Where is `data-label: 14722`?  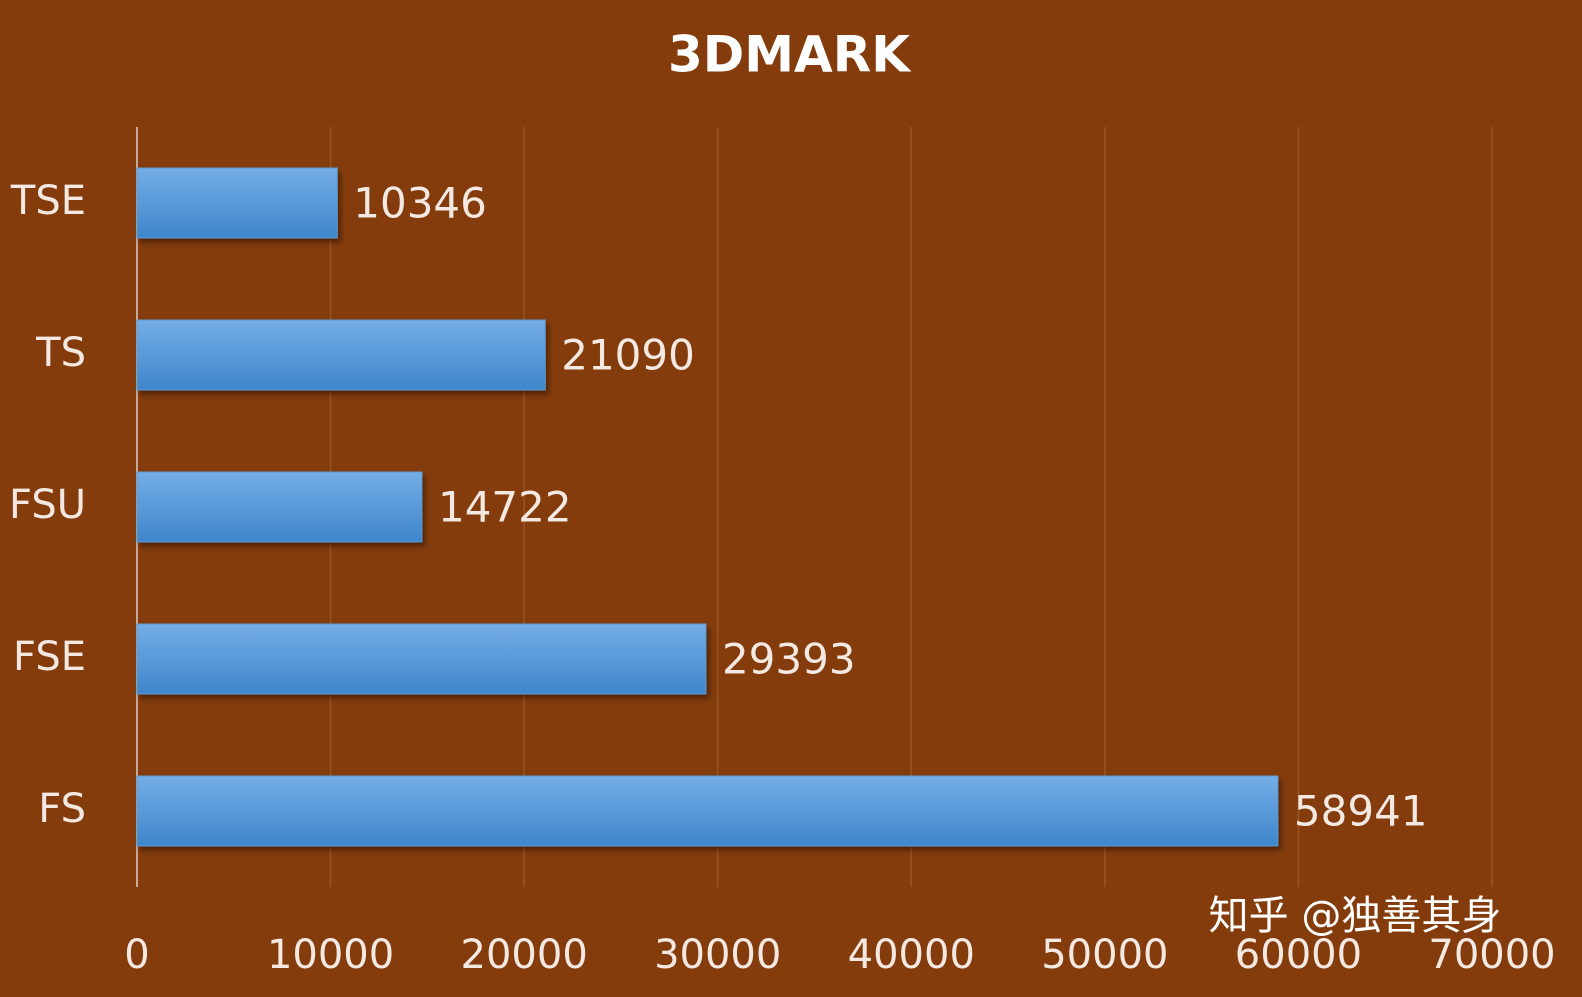
data-label: 14722 is located at coordinates (505, 507).